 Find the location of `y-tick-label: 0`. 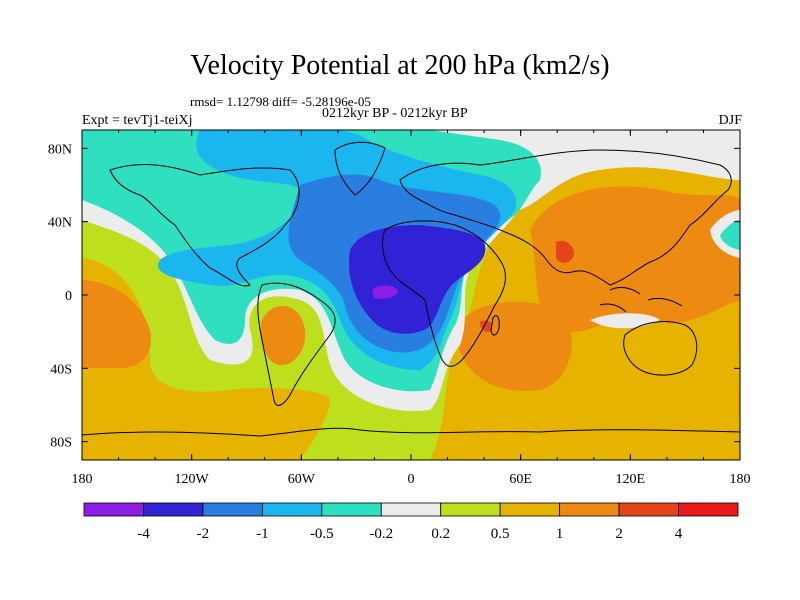

y-tick-label: 0 is located at coordinates (68, 296).